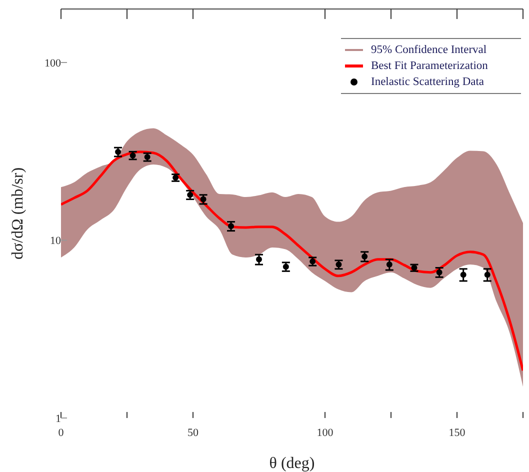  I want to click on legend-label: Inelastic Scattering Data, so click(427, 82).